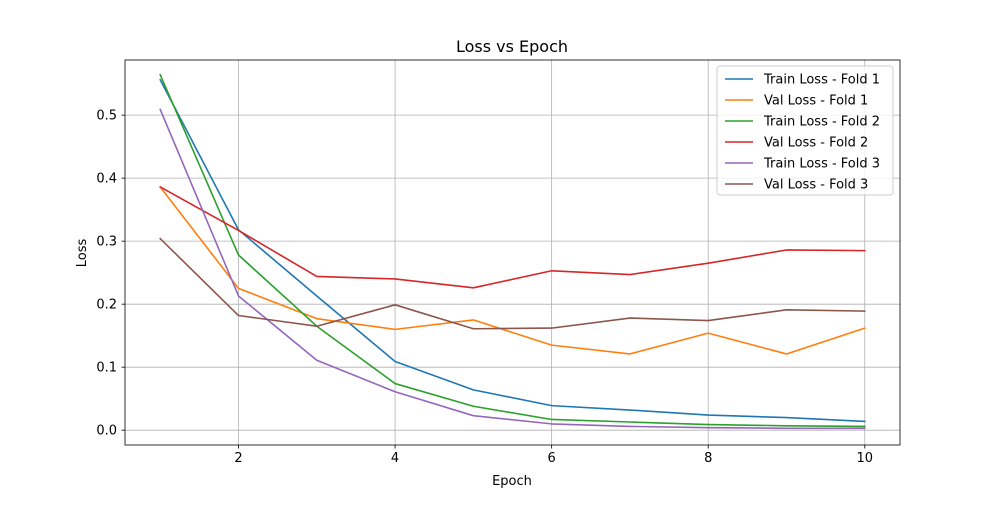 The height and width of the screenshot is (505, 1000). I want to click on x-tick-label: 2, so click(238, 458).